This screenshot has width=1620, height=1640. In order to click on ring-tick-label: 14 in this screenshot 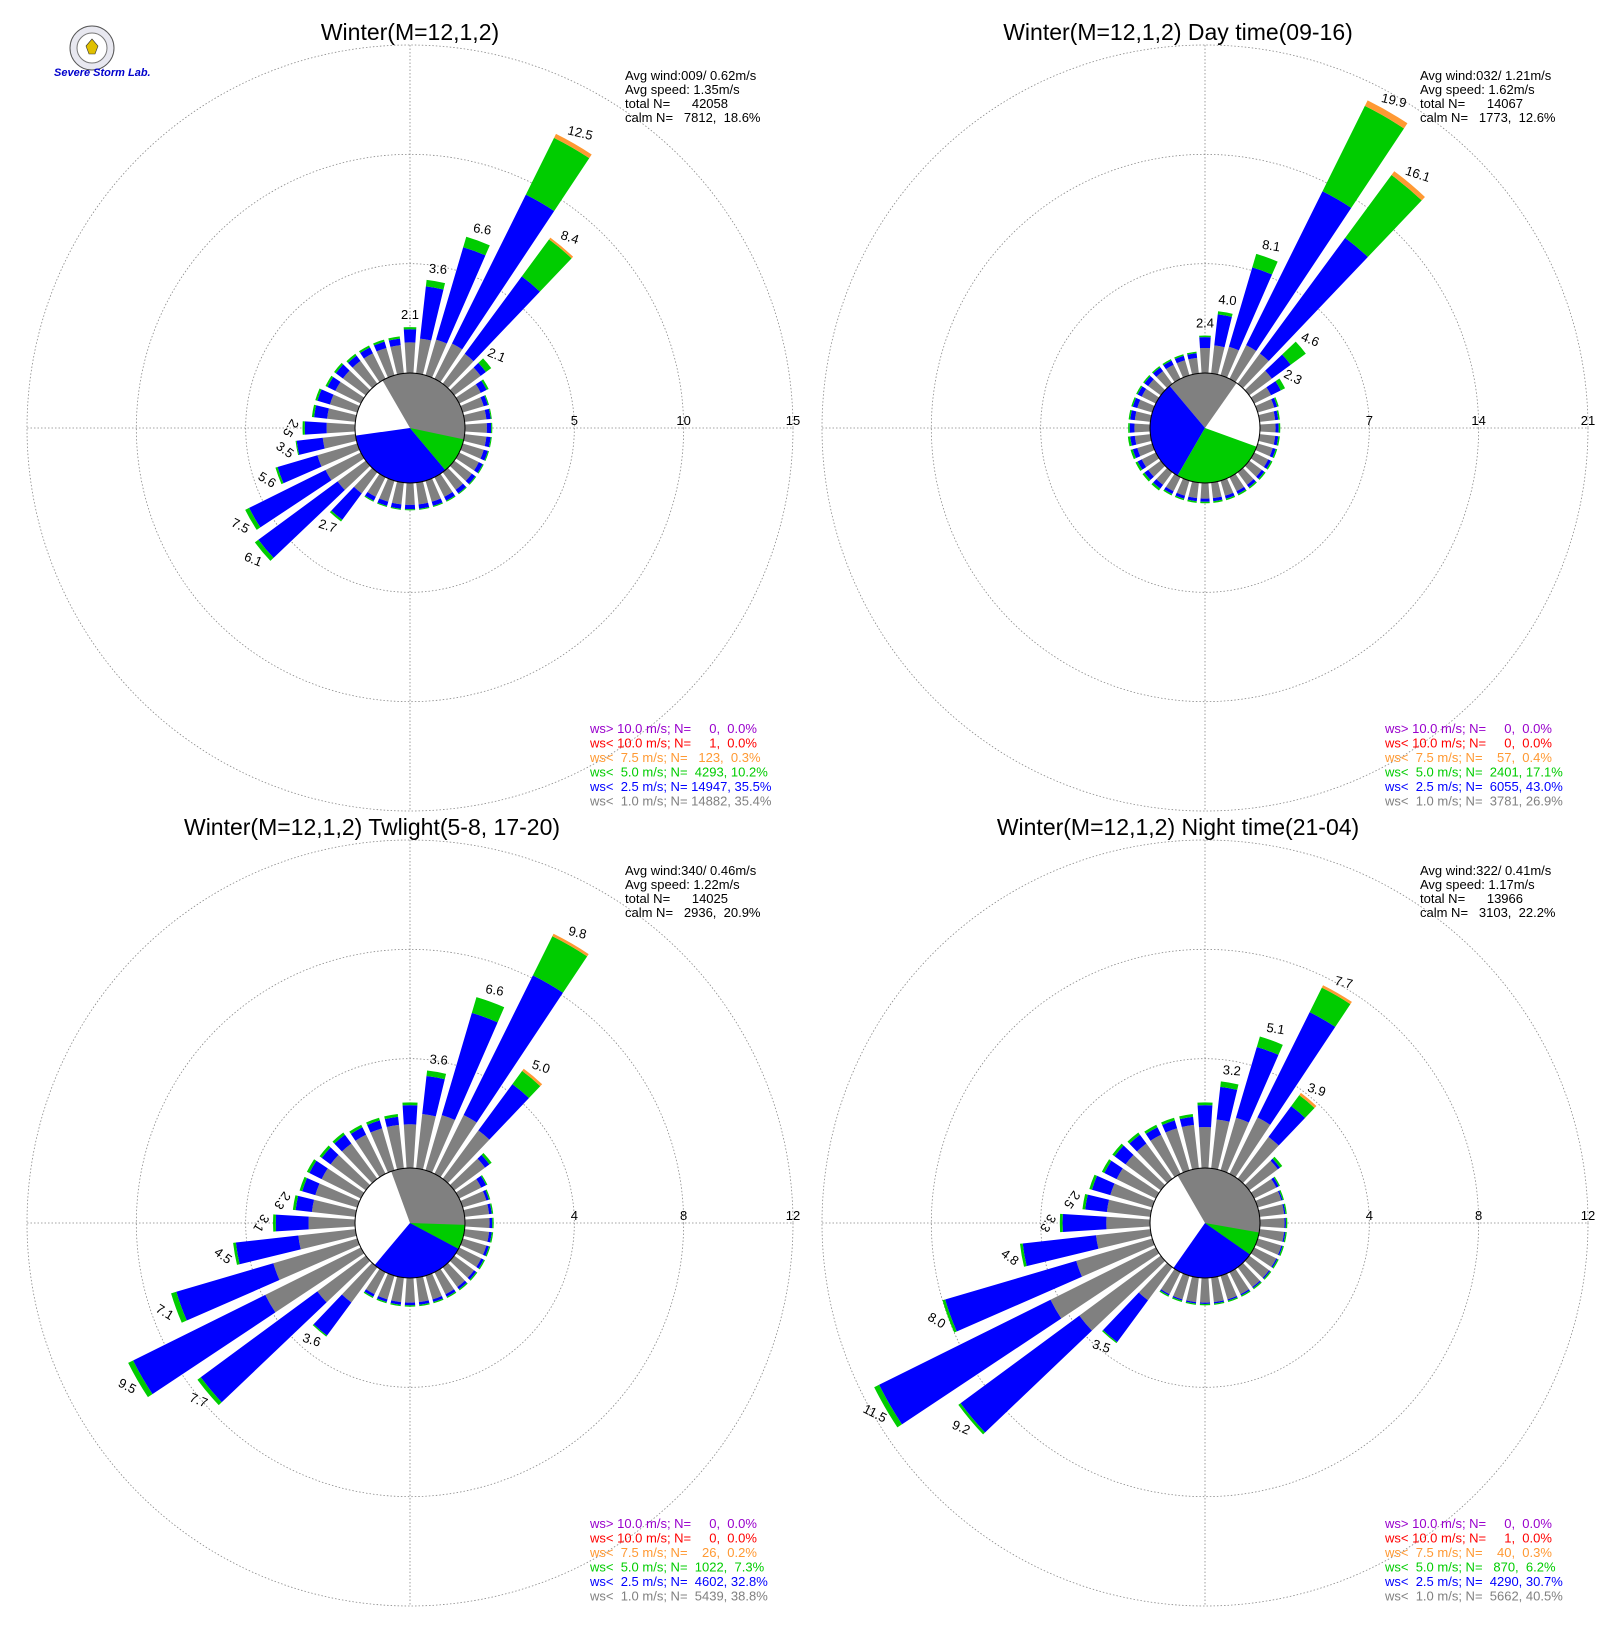, I will do `click(1478, 420)`.